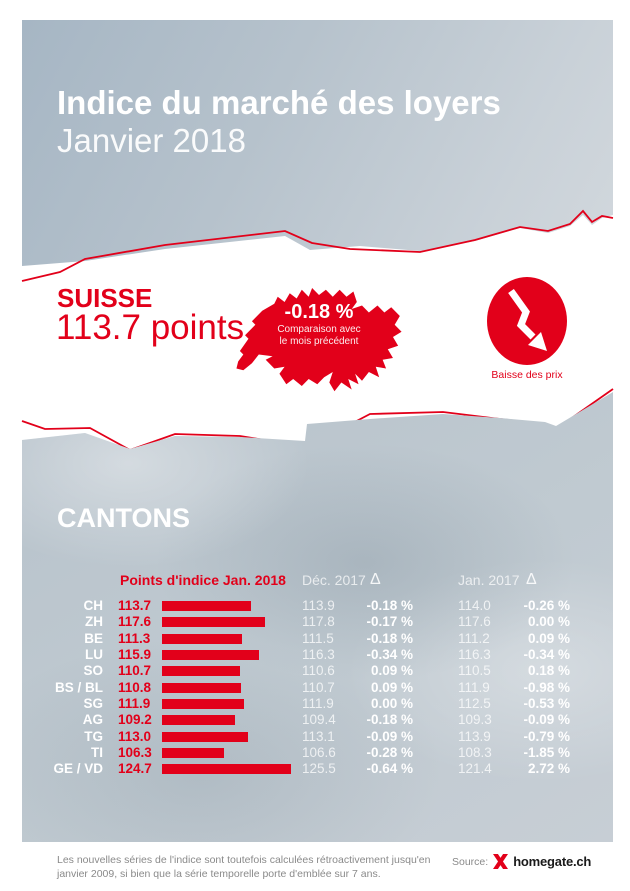 Image resolution: width=630 pixels, height=891 pixels. What do you see at coordinates (546, 703) in the screenshot?
I see `delta-vs-jan-value: -0.53 %` at bounding box center [546, 703].